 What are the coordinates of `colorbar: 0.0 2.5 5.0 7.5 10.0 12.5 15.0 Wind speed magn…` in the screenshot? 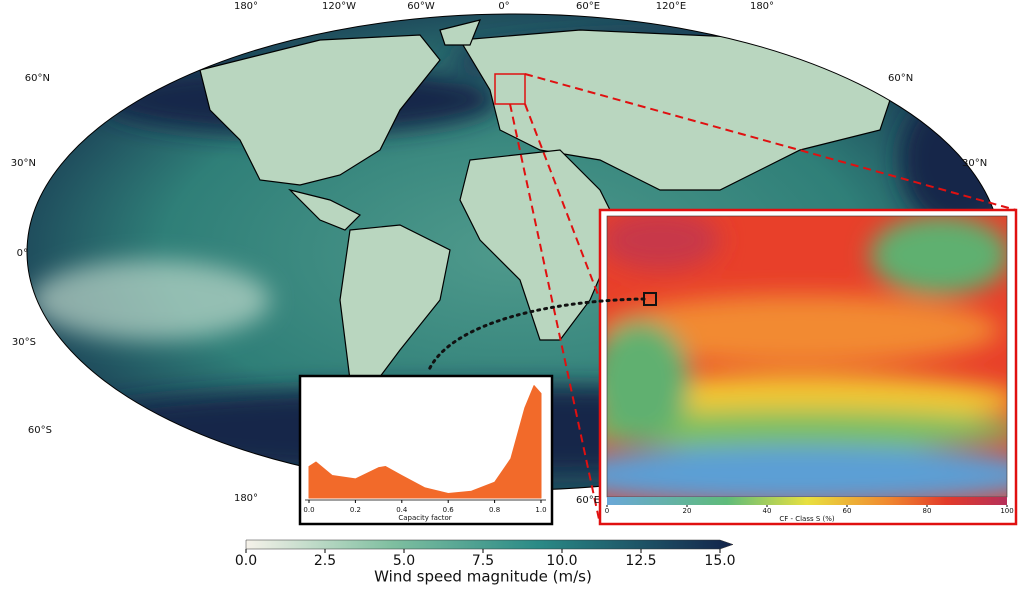 It's located at (485, 562).